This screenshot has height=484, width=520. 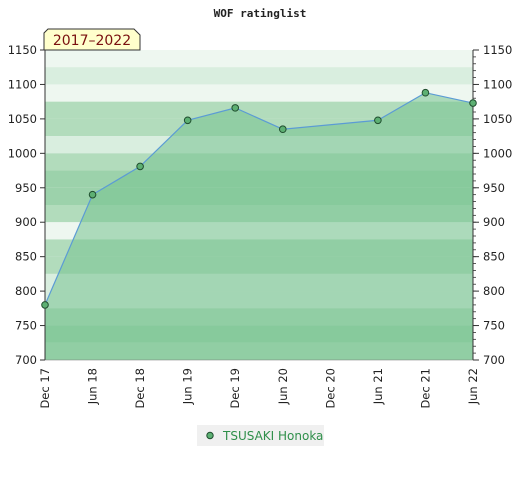 What do you see at coordinates (235, 388) in the screenshot?
I see `x-tick-label: Dec 19` at bounding box center [235, 388].